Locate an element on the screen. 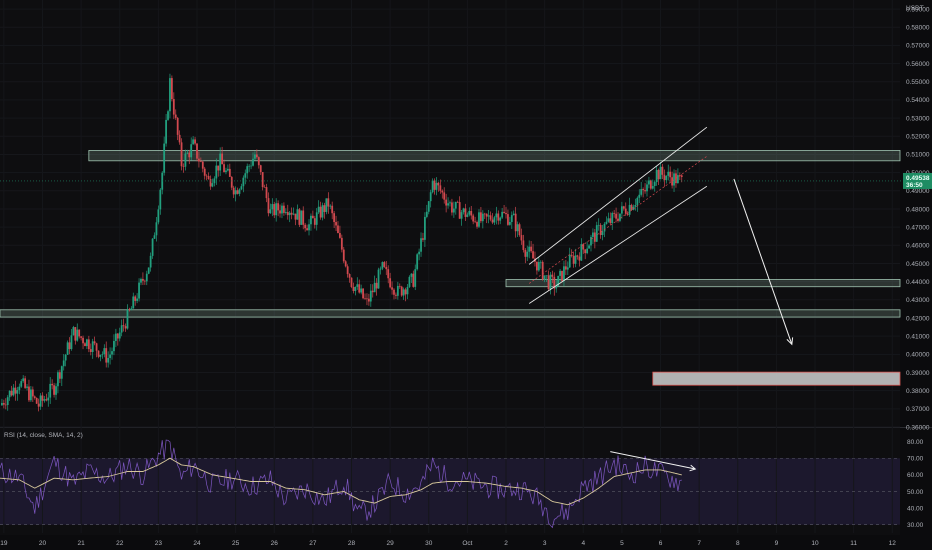 The height and width of the screenshot is (550, 932). rsi-line is located at coordinates (341, 484).